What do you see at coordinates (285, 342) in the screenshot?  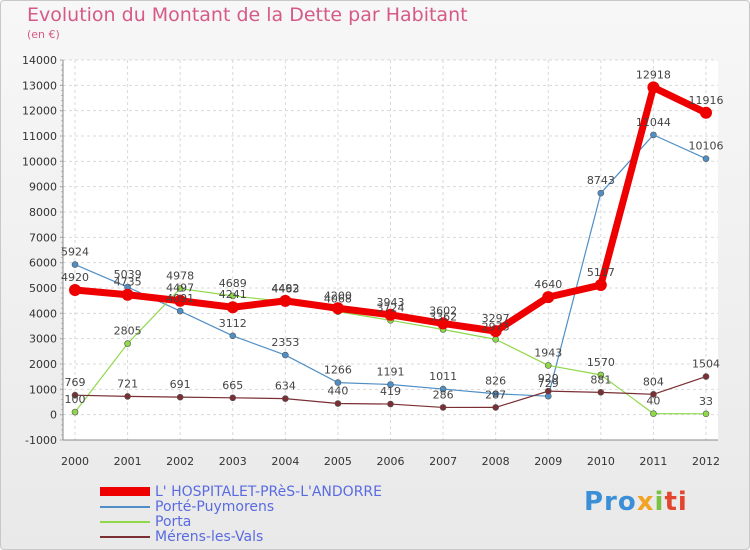 I see `data-label-0: 2353` at bounding box center [285, 342].